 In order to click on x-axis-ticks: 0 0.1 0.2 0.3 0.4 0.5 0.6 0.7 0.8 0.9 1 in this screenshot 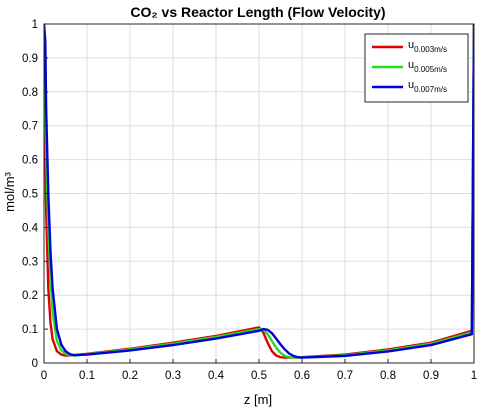, I will do `click(259, 370)`.